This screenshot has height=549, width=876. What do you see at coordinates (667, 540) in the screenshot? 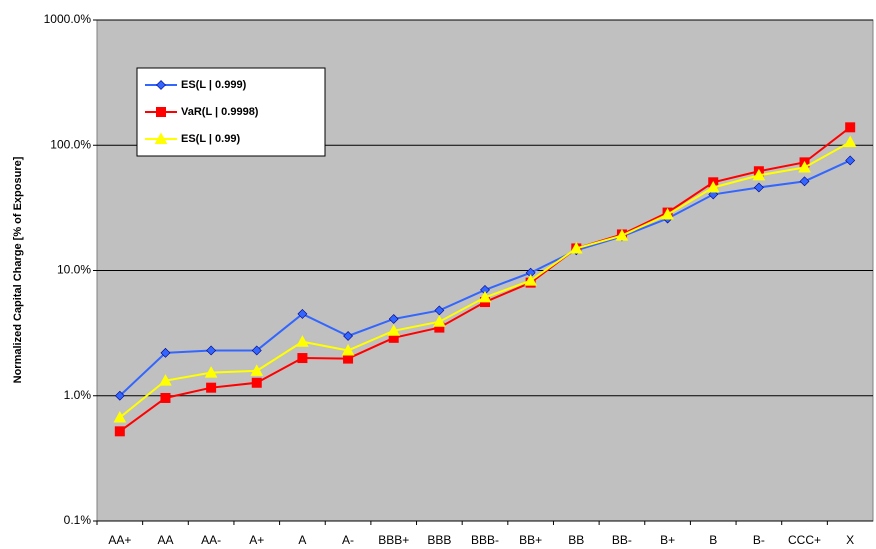
I see `x-tick-label: B+` at bounding box center [667, 540].